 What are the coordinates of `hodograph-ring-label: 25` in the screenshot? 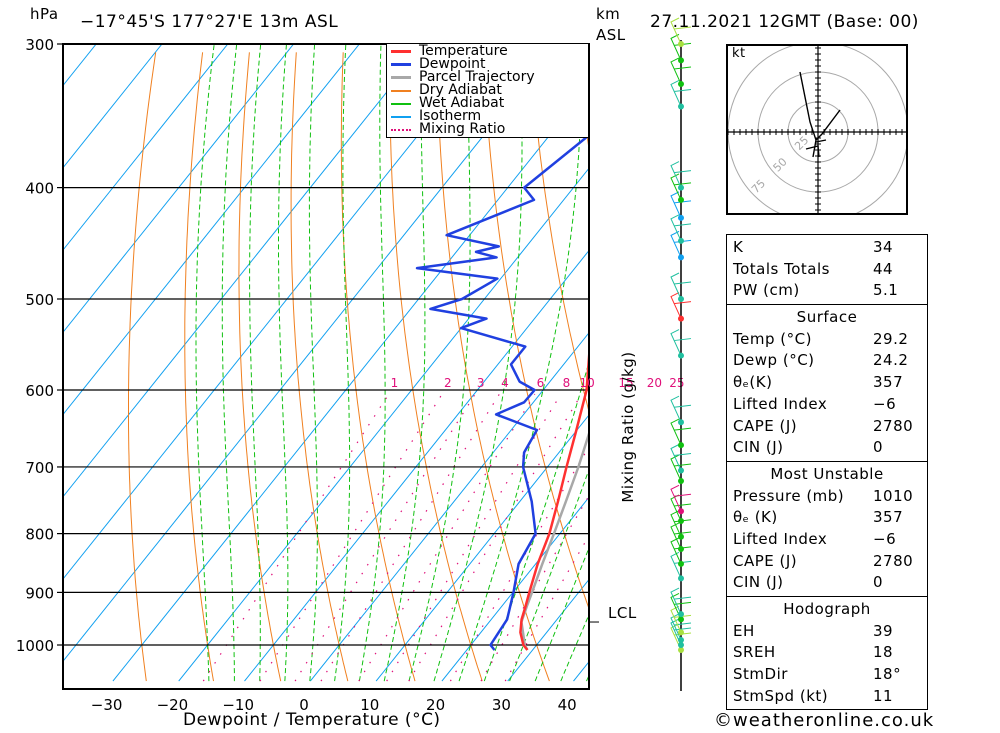 It's located at (801, 143).